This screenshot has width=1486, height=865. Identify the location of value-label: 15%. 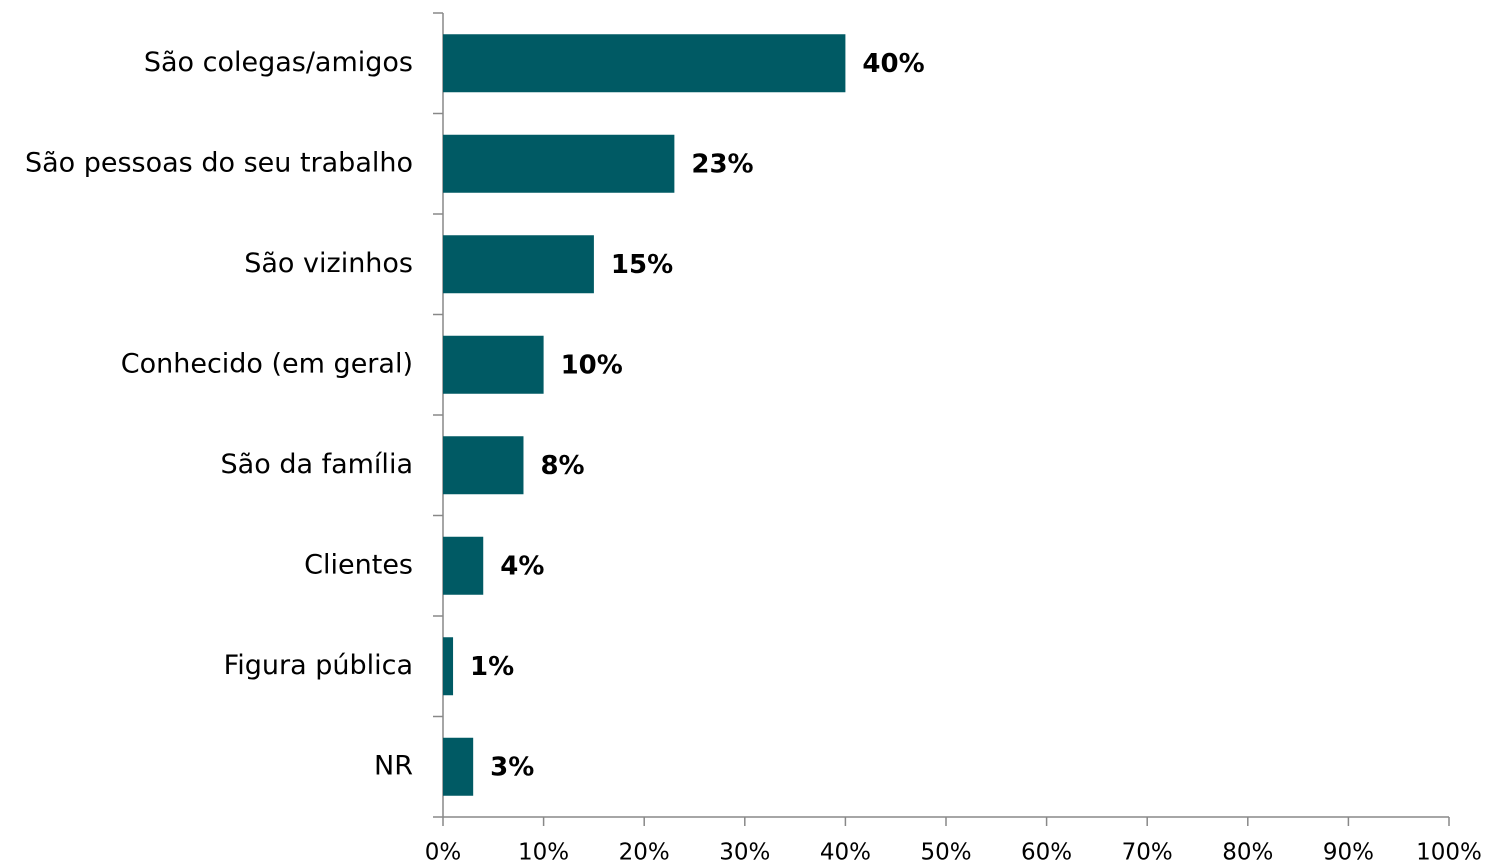
(642, 265).